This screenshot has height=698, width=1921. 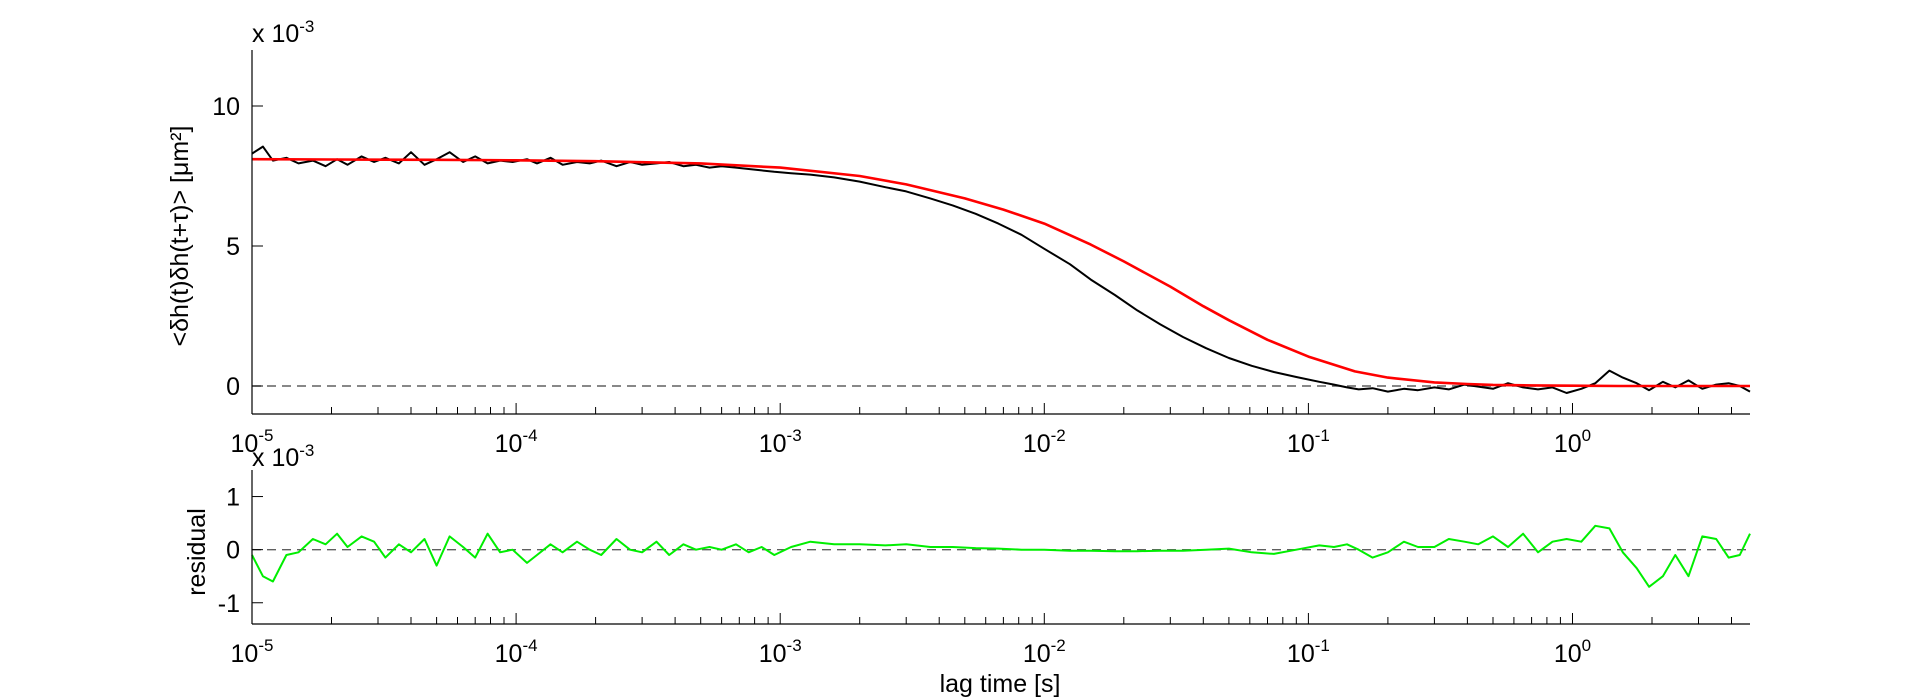 I want to click on bot-x-tick-label: 10⁻¹, so click(x=1308, y=652).